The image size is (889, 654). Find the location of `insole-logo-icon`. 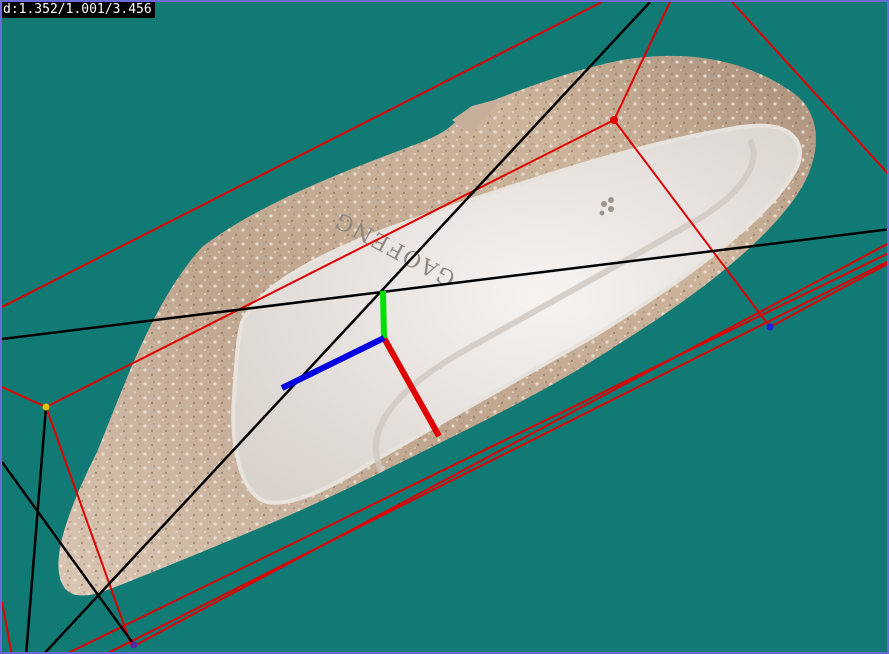

insole-logo-icon is located at coordinates (606, 206).